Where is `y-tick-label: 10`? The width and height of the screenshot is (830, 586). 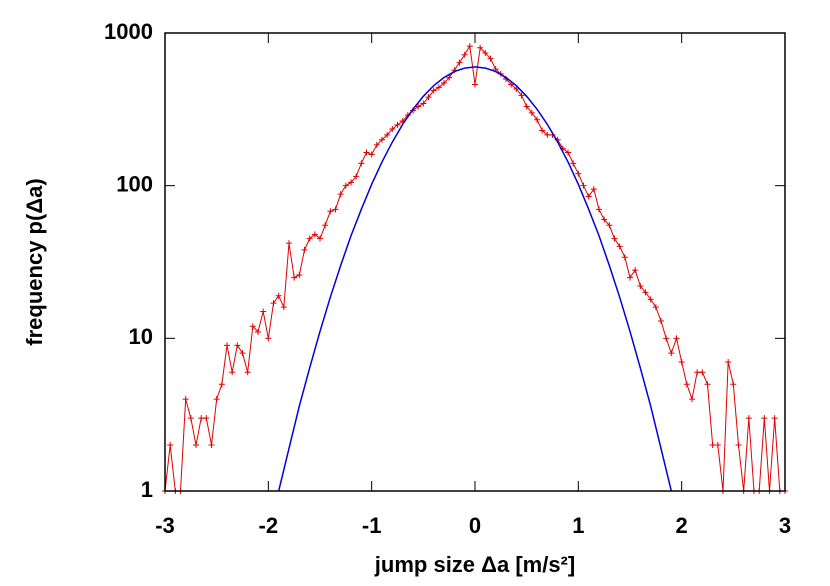 y-tick-label: 10 is located at coordinates (141, 336).